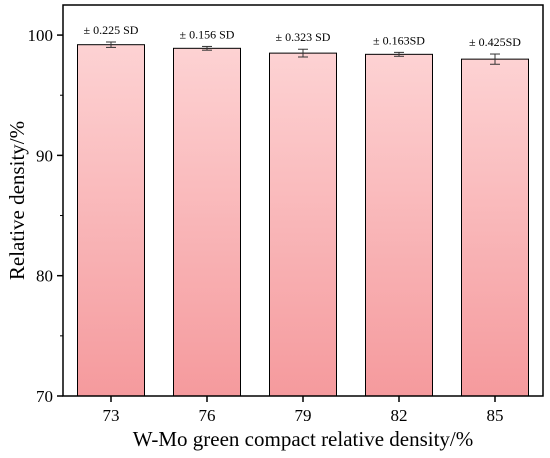 This screenshot has height=458, width=550. What do you see at coordinates (111, 415) in the screenshot?
I see `x-tick-label-73: 73` at bounding box center [111, 415].